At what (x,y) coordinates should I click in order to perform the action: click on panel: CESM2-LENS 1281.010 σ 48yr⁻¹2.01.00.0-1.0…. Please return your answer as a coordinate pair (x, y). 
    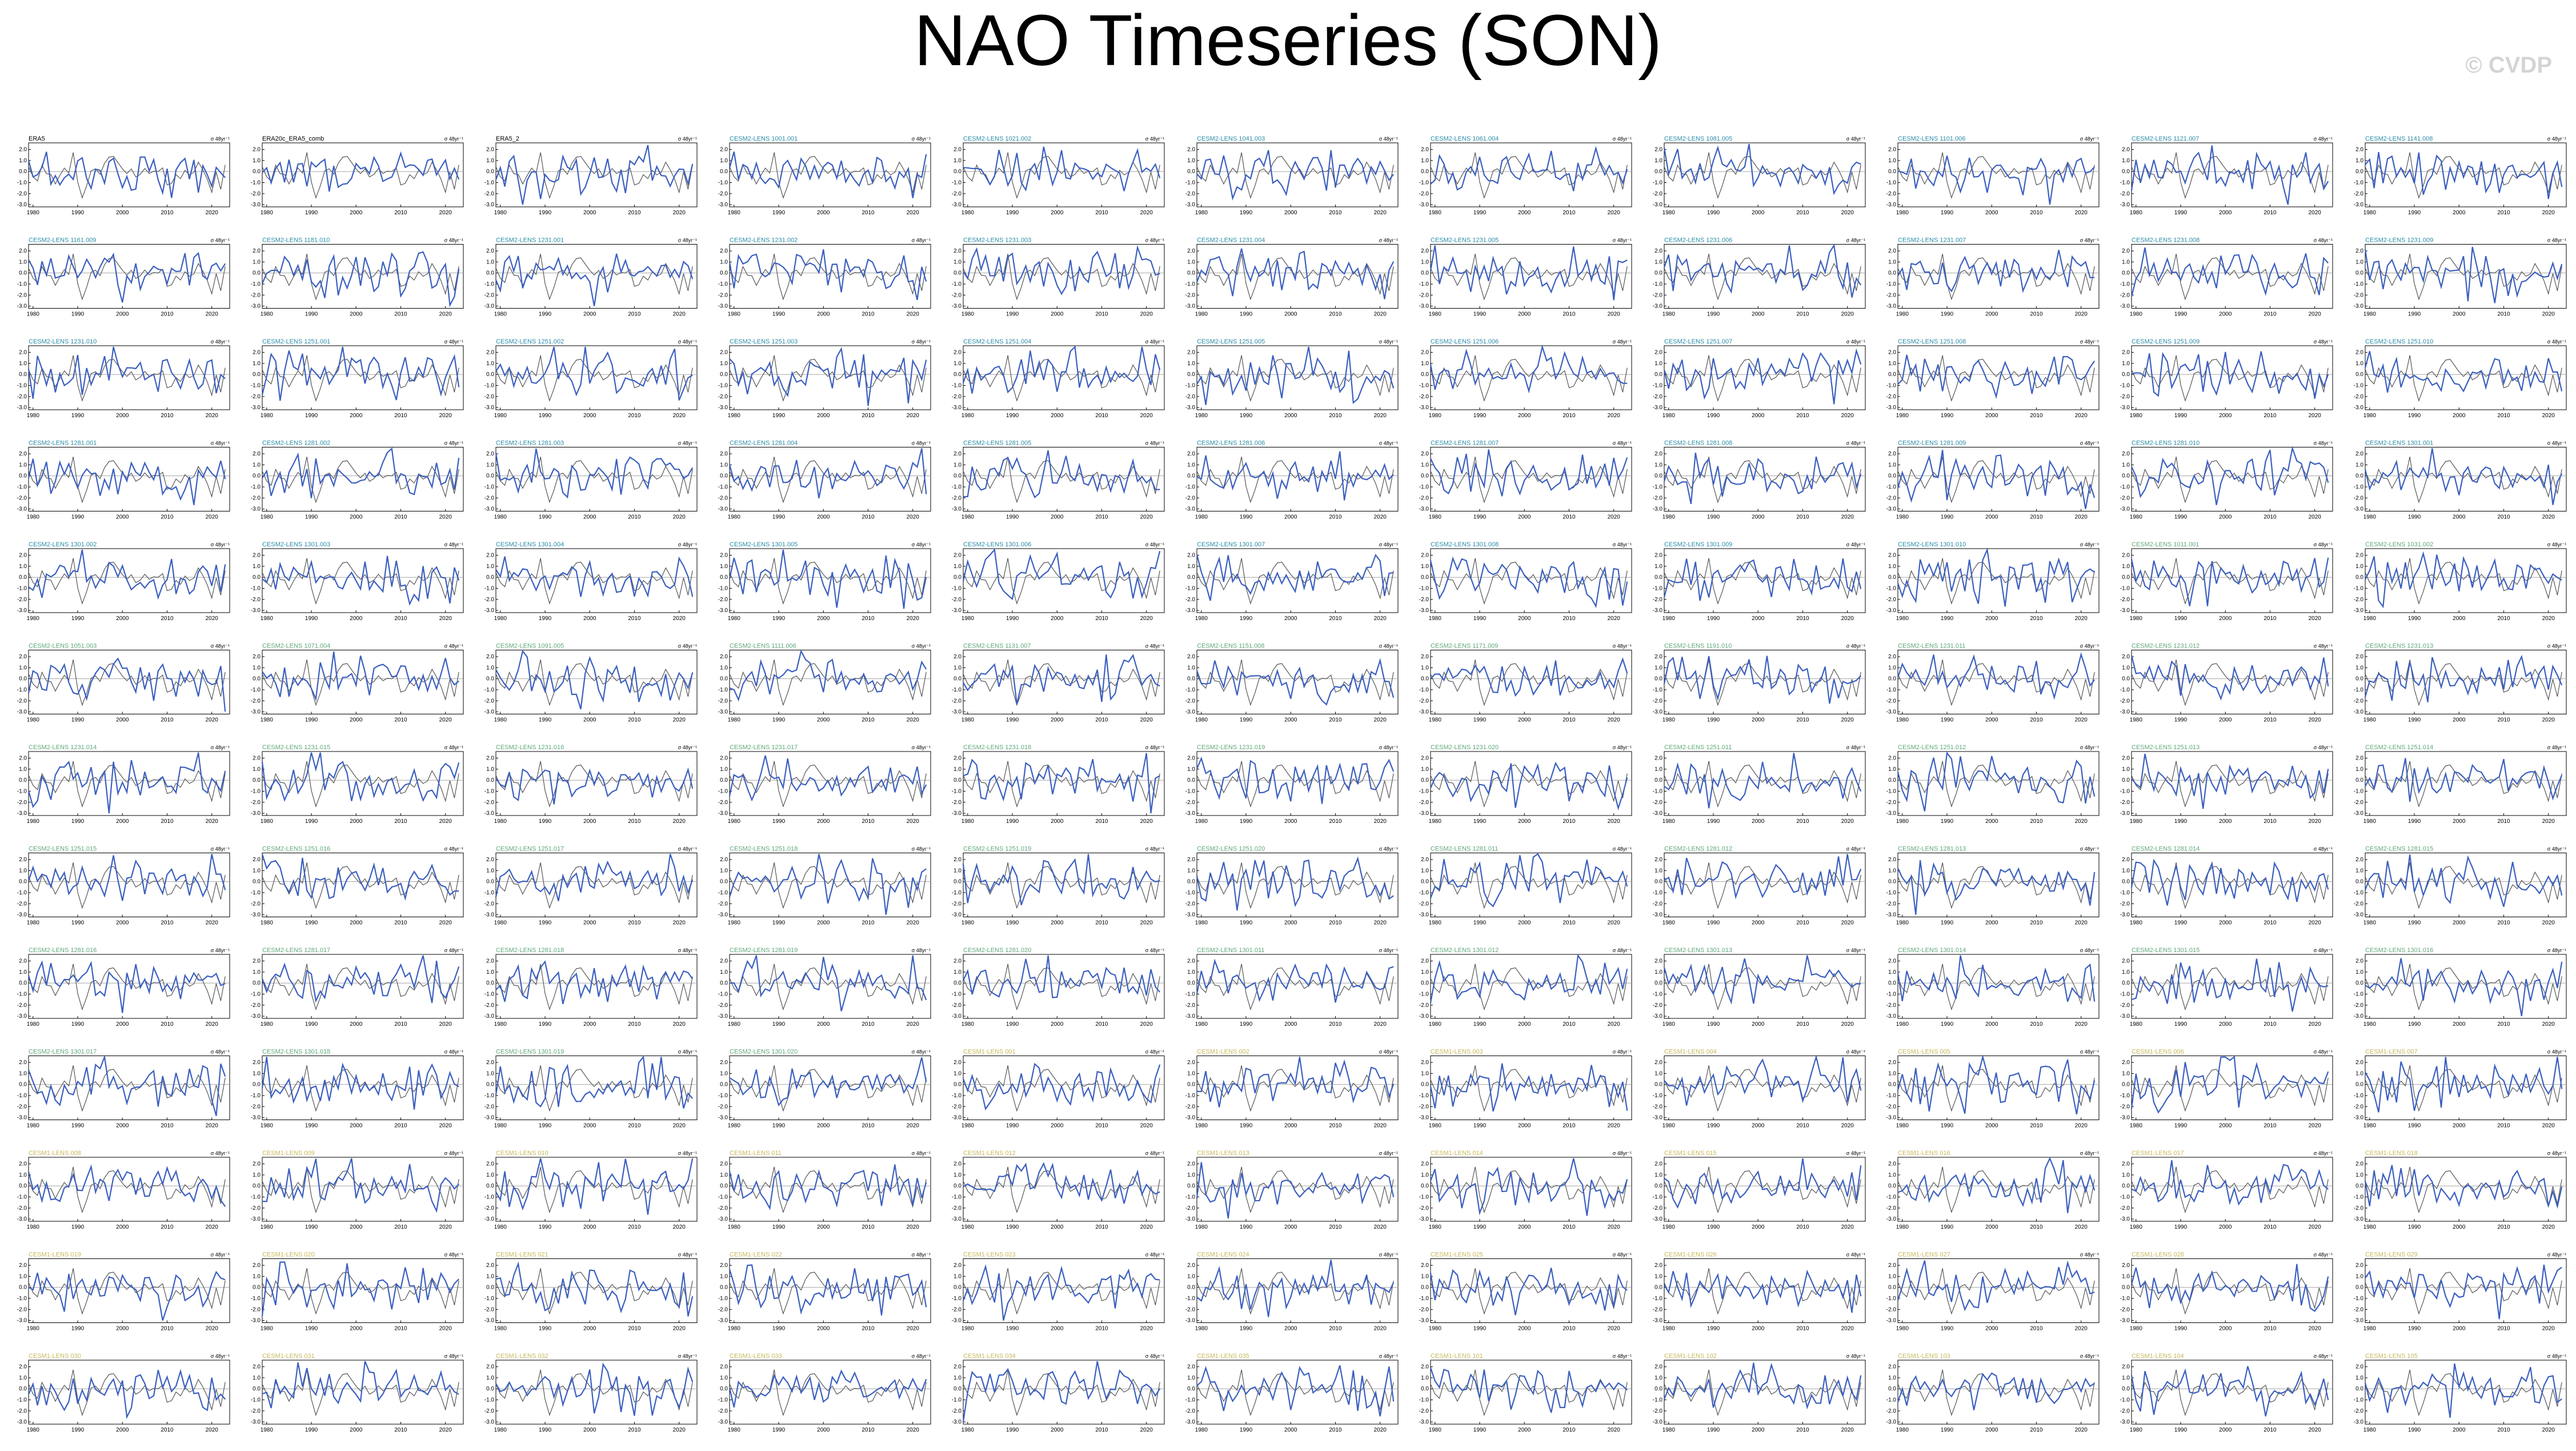
    Looking at the image, I should click on (2226, 480).